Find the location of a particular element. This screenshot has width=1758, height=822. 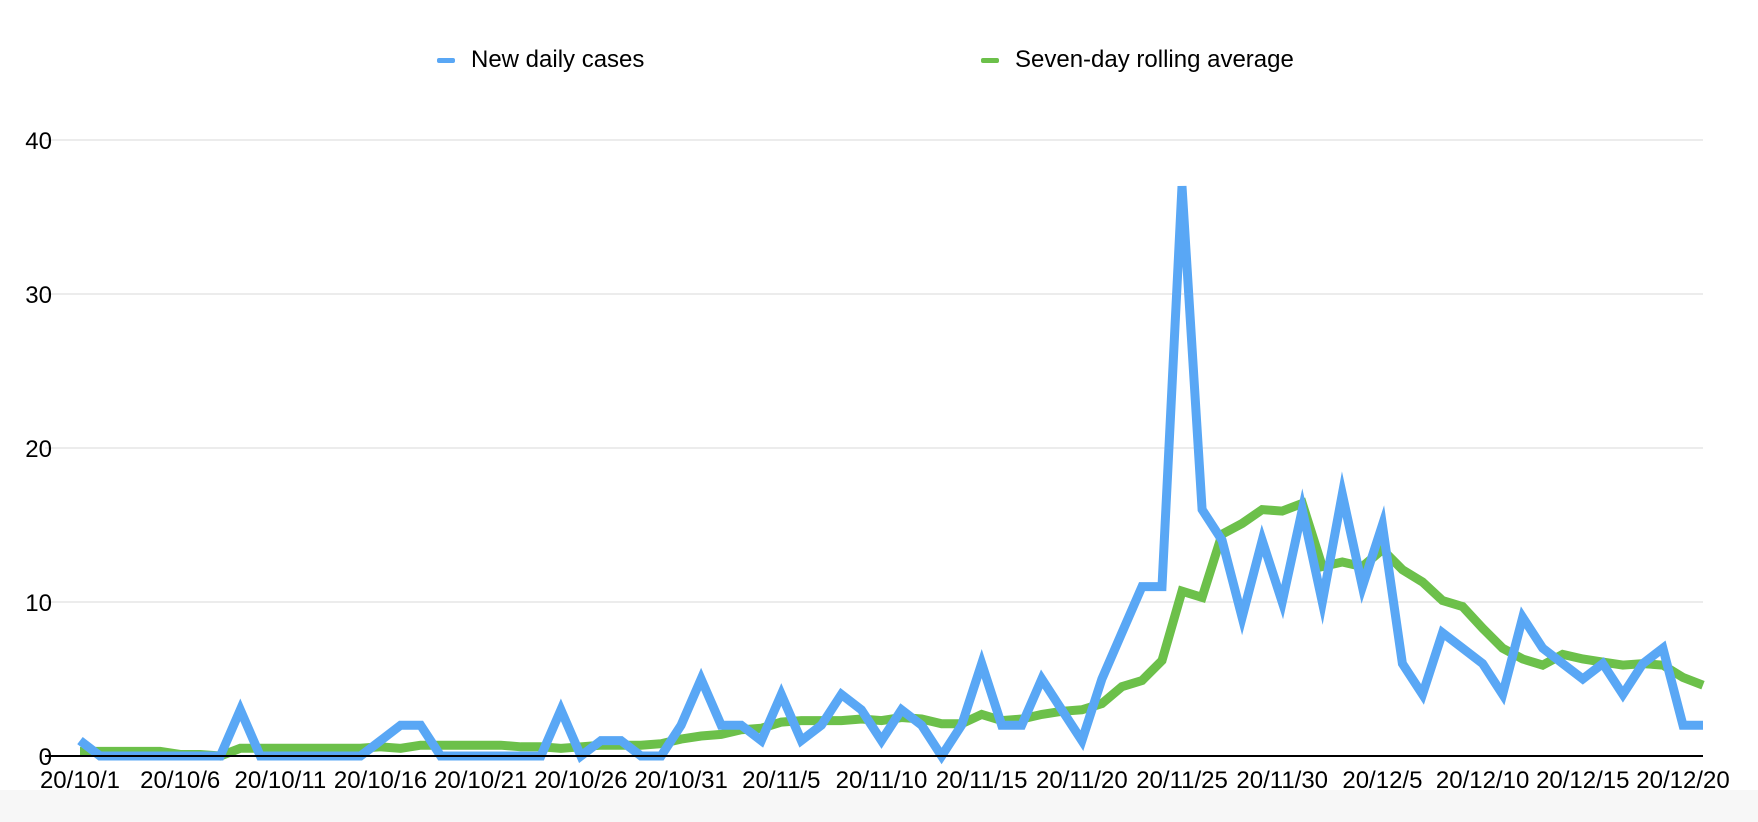

y-axis-ticks: 0 10 20 30 40 is located at coordinates (38, 449).